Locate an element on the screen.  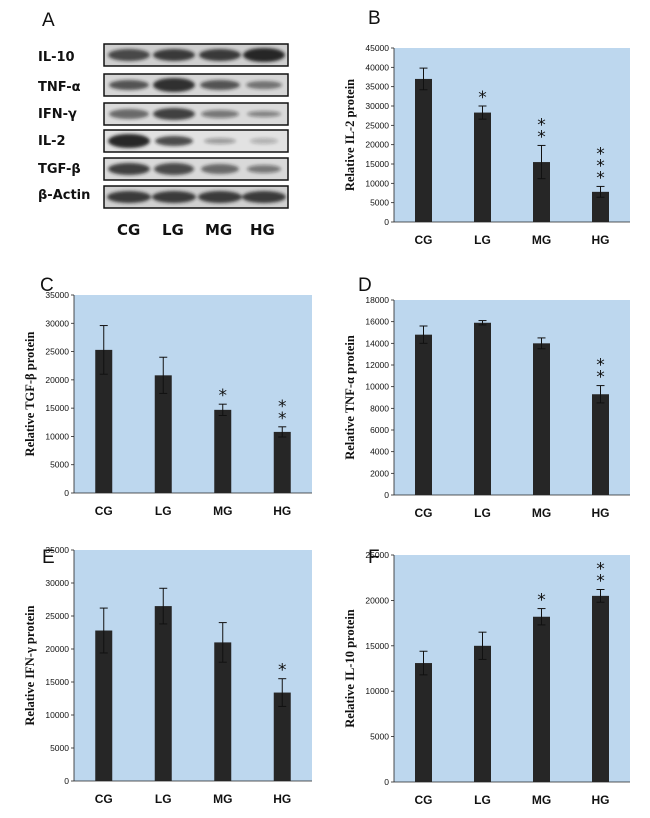
y-axis-label: Relative IL-10 protein is located at coordinates (350, 668).